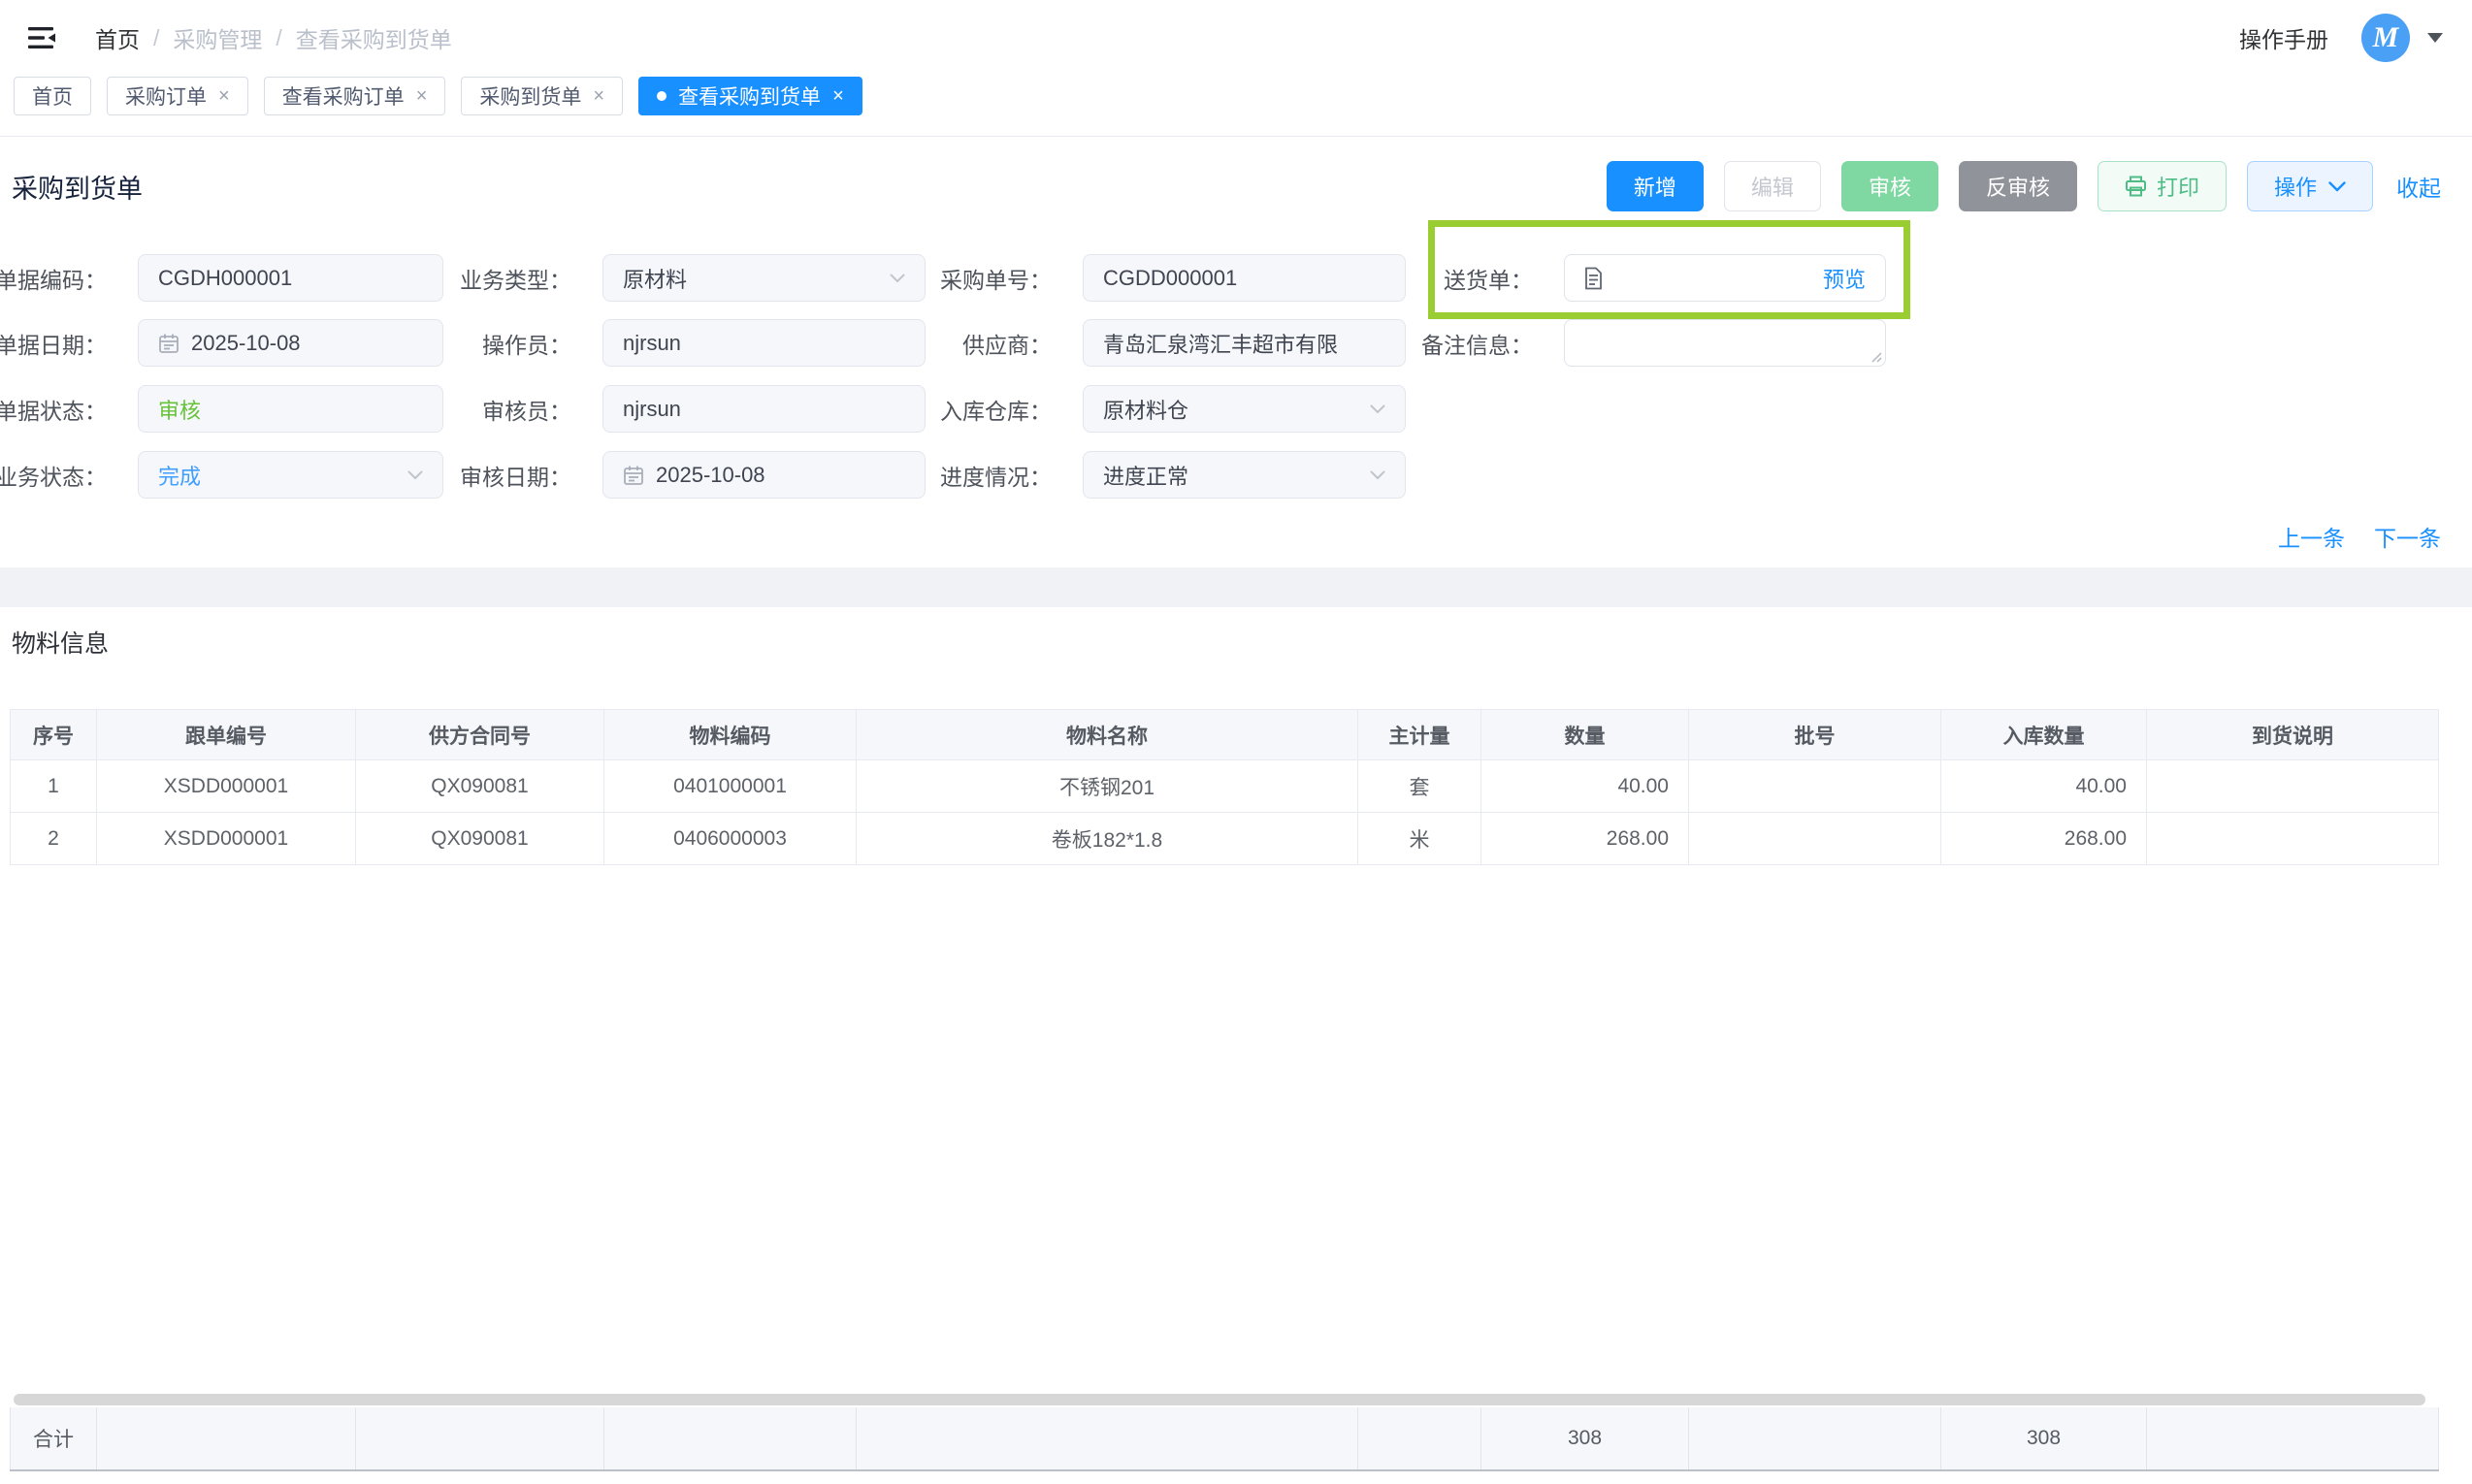 The width and height of the screenshot is (2472, 1484). Describe the element at coordinates (2385, 38) in the screenshot. I see `avatar: M` at that location.